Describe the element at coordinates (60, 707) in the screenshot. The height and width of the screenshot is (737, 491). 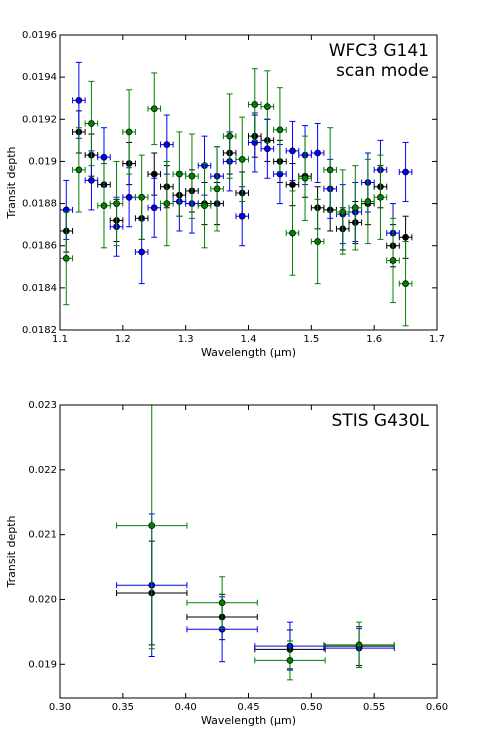
I see `x-tick-label: 0.30` at that location.